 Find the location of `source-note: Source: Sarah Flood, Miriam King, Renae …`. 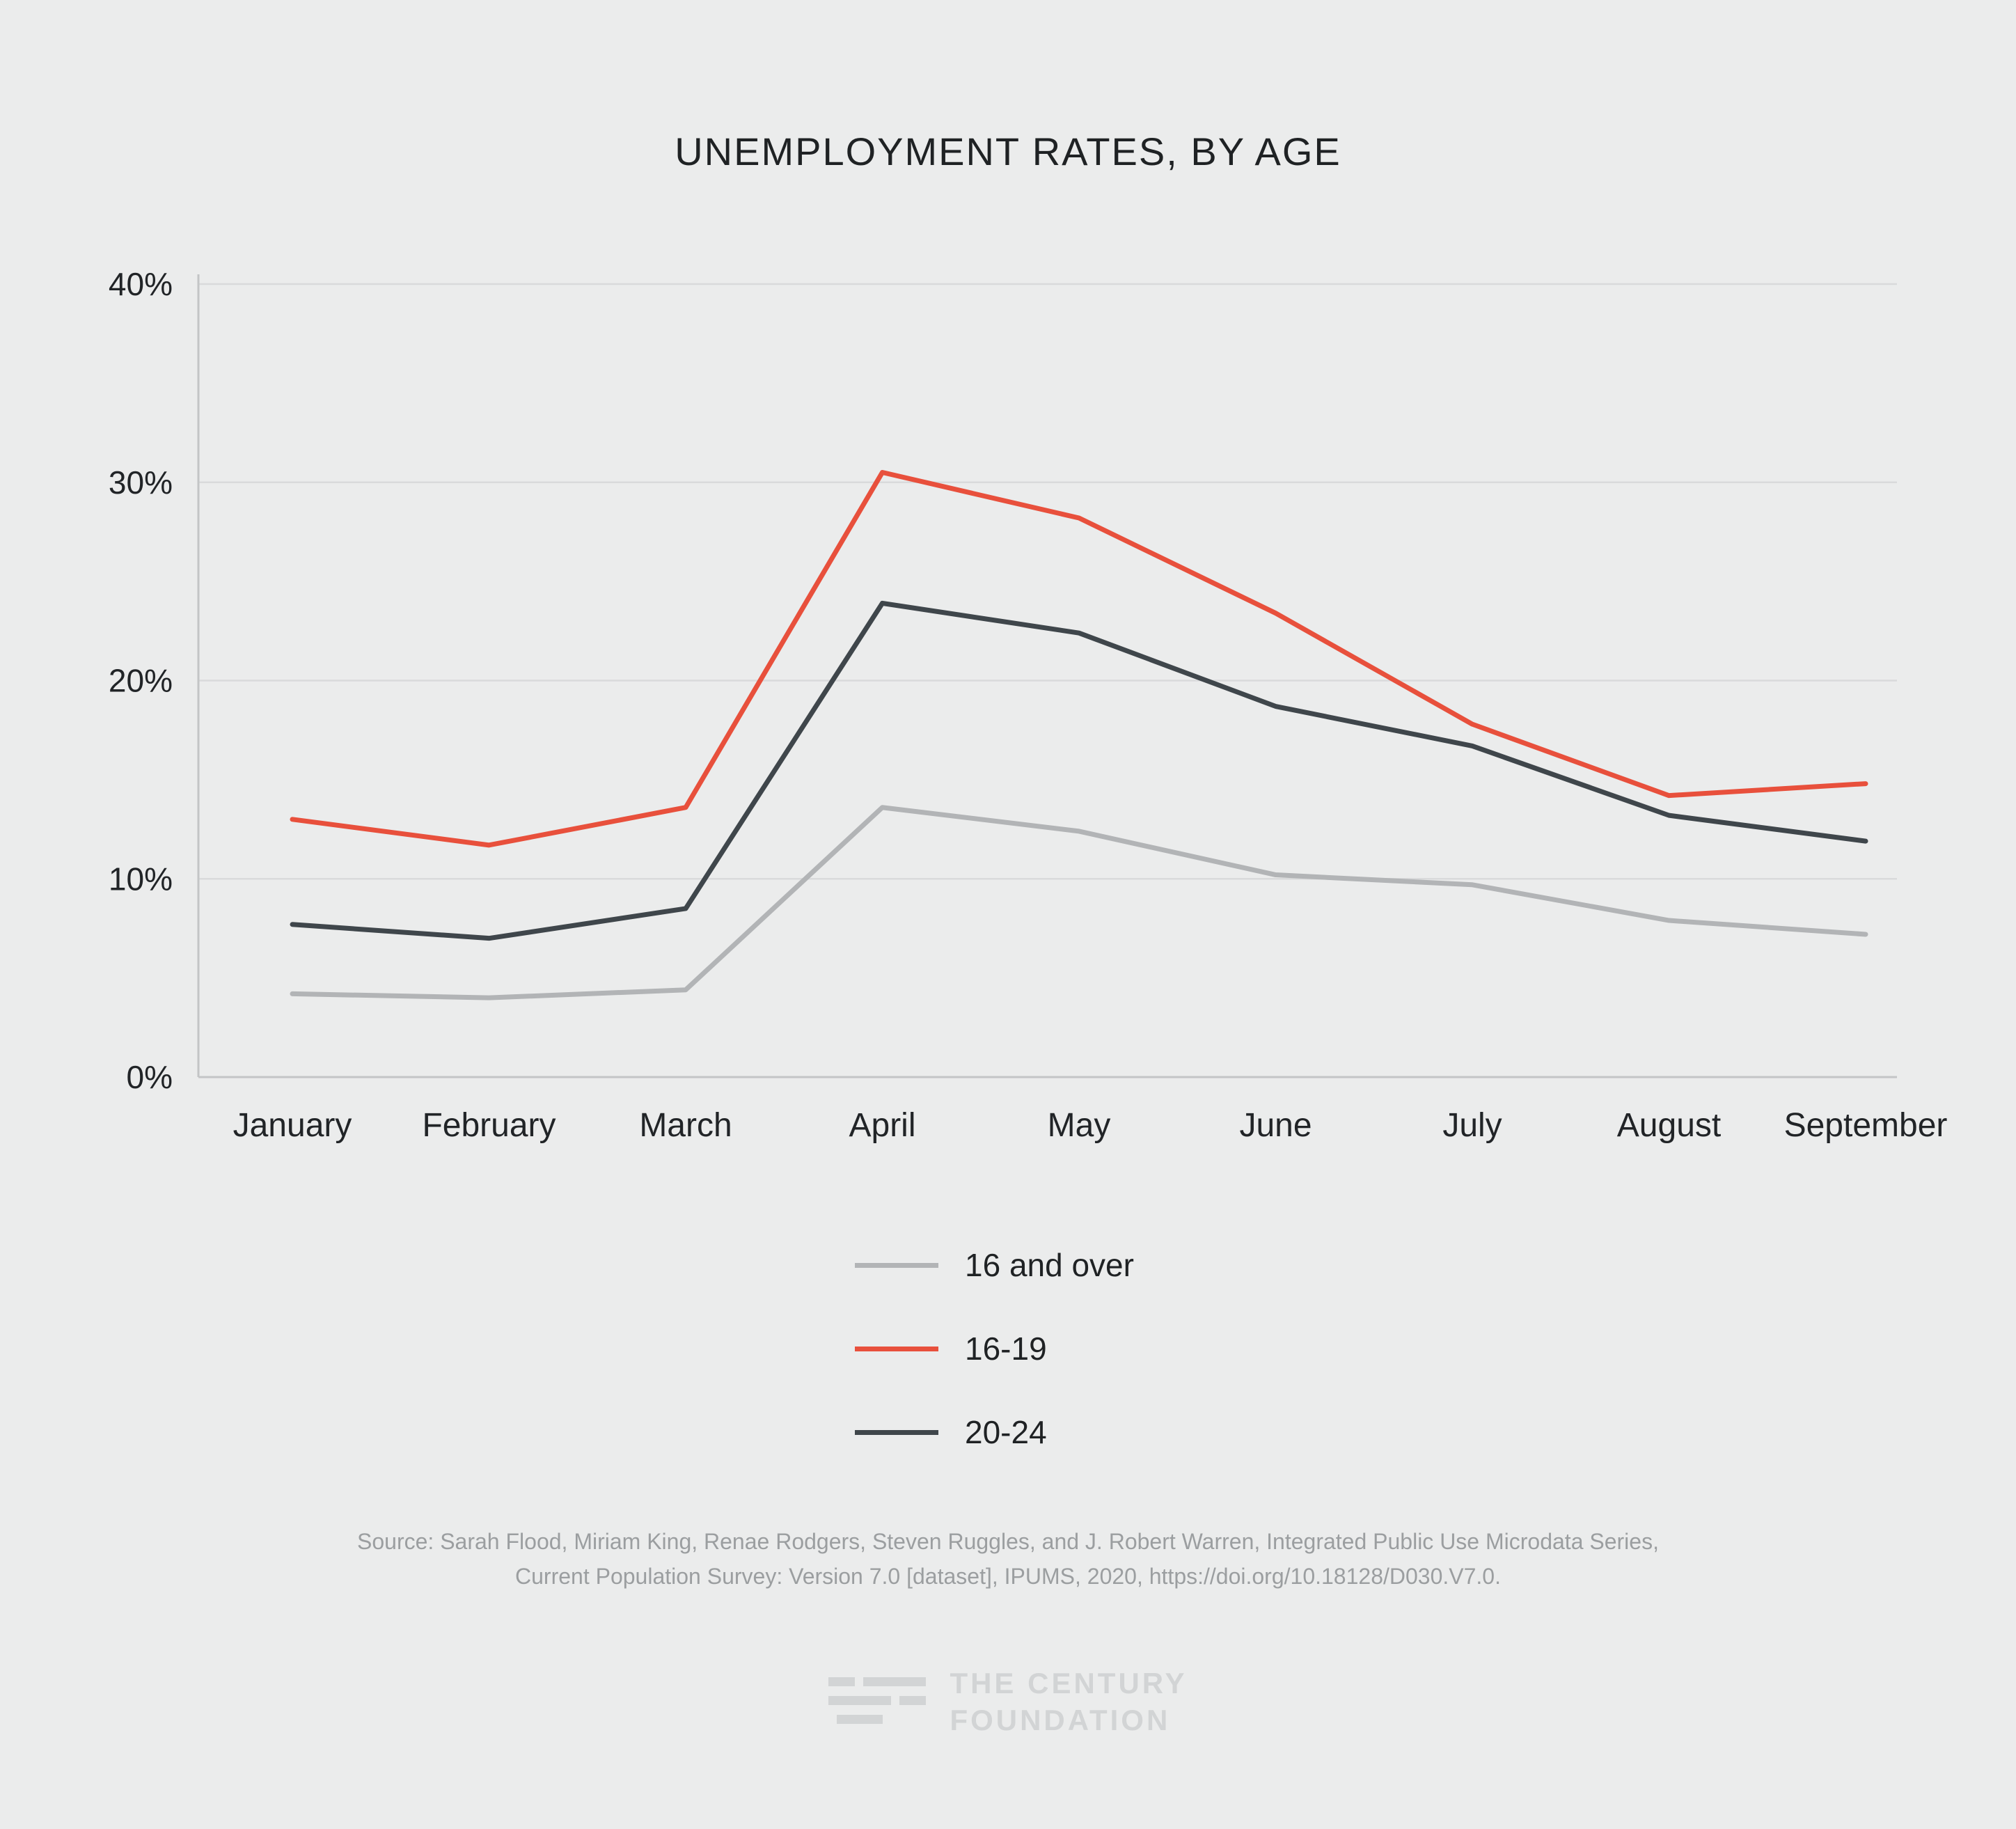

source-note: Source: Sarah Flood, Miriam King, Renae … is located at coordinates (1008, 1559).